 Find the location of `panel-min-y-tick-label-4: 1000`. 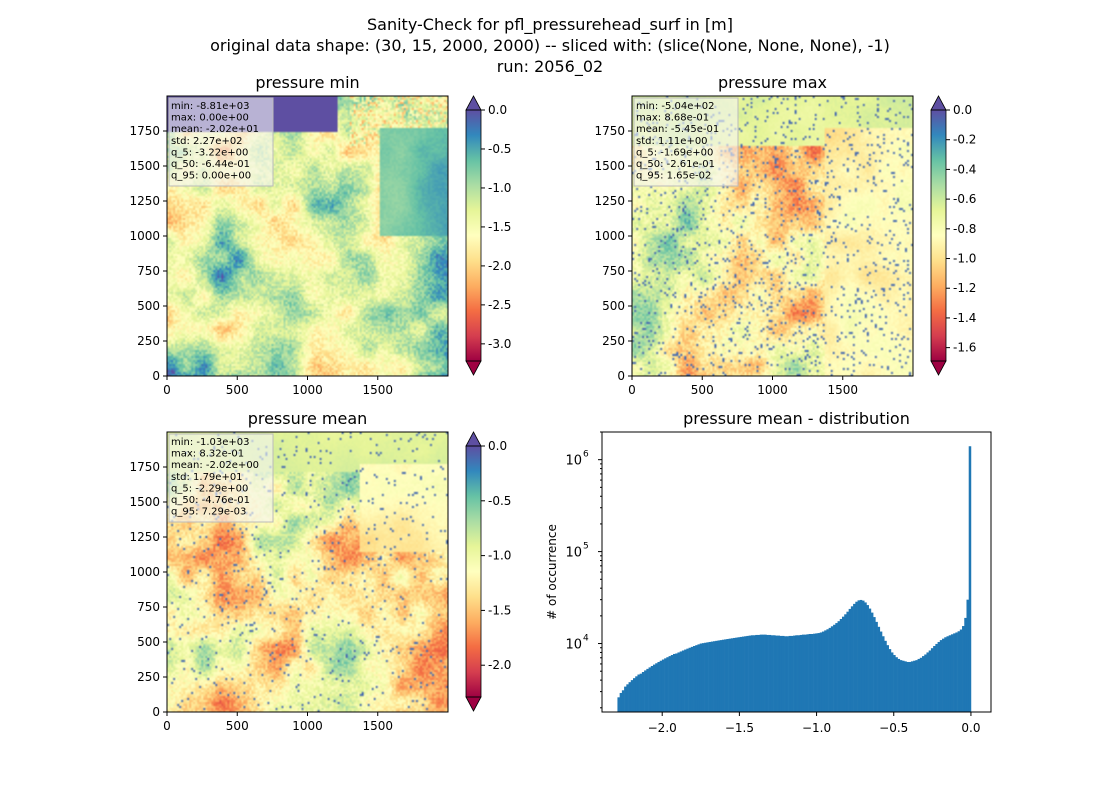

panel-min-y-tick-label-4: 1000 is located at coordinates (144, 236).